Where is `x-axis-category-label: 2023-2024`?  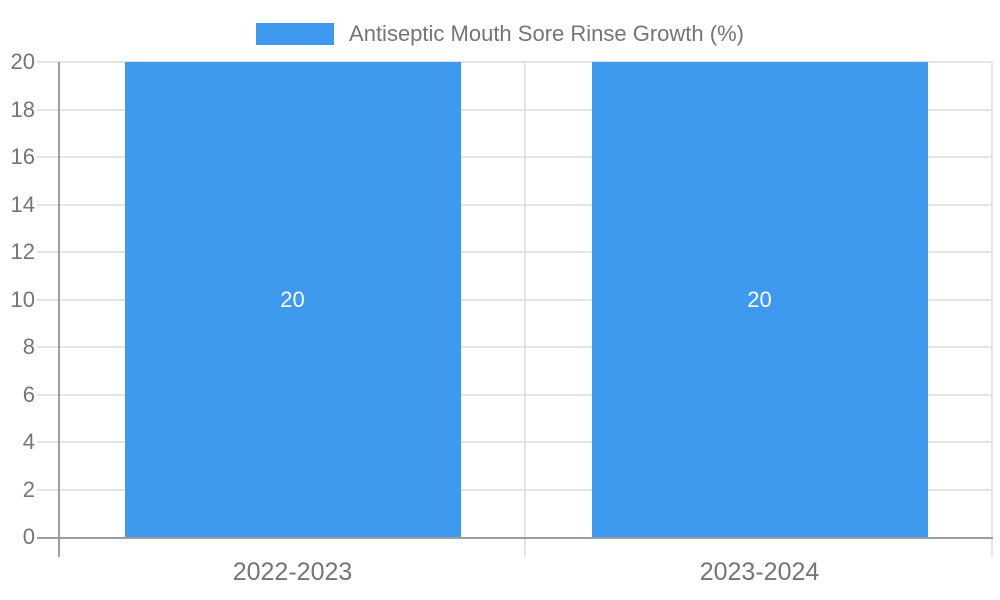
x-axis-category-label: 2023-2024 is located at coordinates (759, 572).